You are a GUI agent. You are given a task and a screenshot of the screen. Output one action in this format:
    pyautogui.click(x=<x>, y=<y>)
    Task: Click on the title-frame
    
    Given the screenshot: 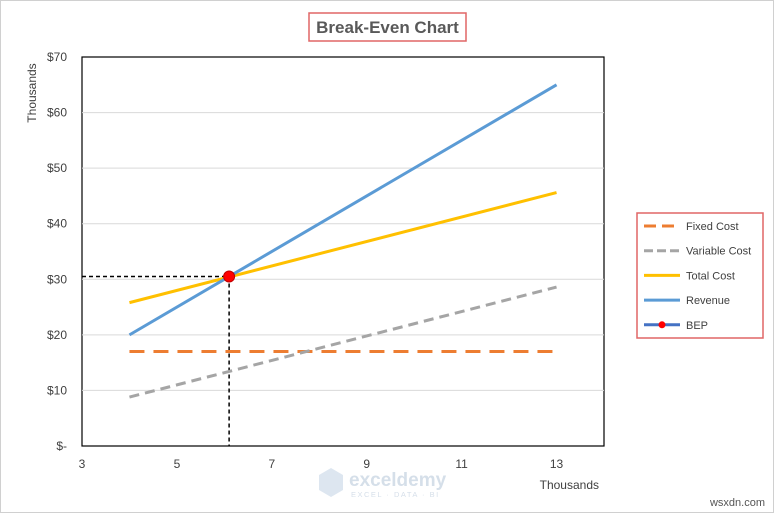 What is the action you would take?
    pyautogui.click(x=387, y=27)
    